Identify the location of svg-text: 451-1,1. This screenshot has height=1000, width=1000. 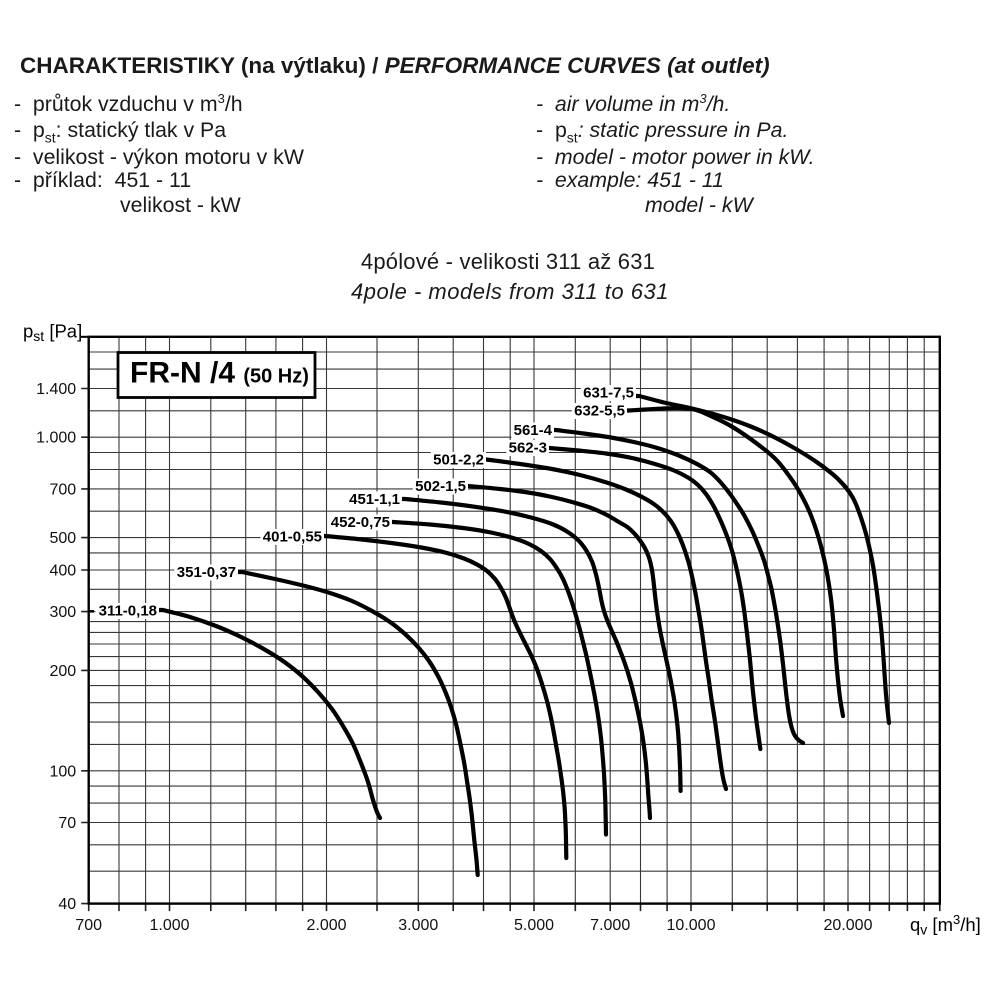
(374, 499).